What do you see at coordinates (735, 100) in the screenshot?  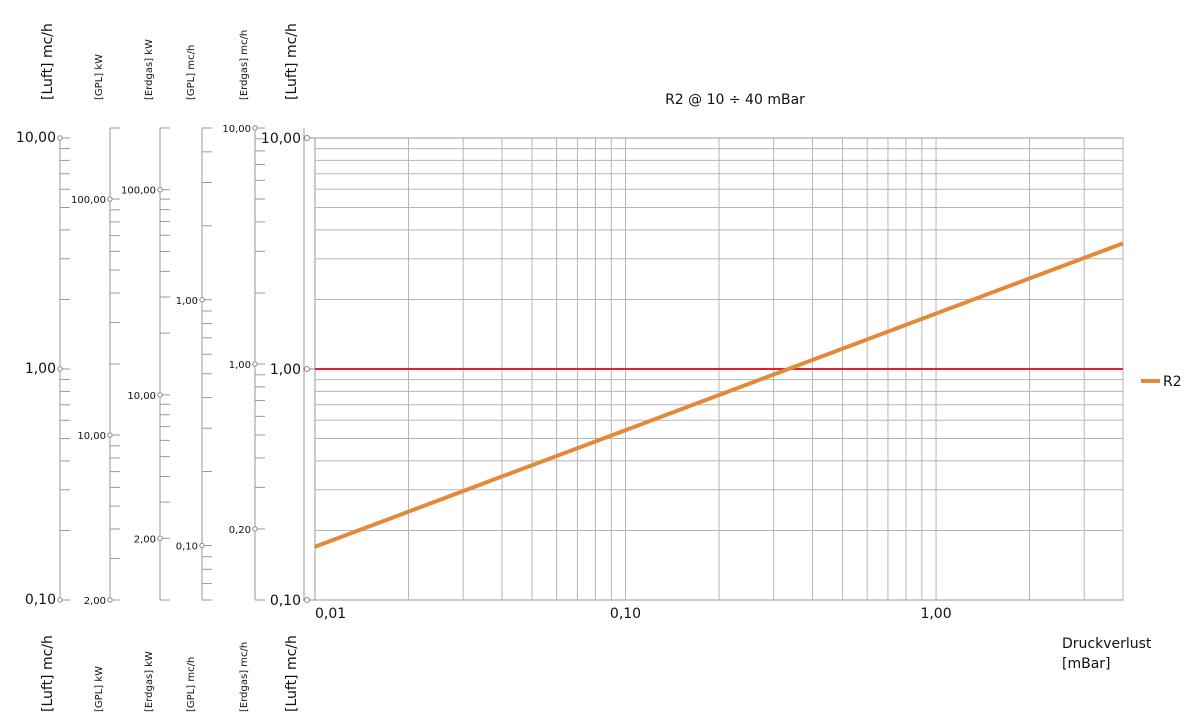 I see `chart-title: R2 @ 10 ÷ 40 mBar` at bounding box center [735, 100].